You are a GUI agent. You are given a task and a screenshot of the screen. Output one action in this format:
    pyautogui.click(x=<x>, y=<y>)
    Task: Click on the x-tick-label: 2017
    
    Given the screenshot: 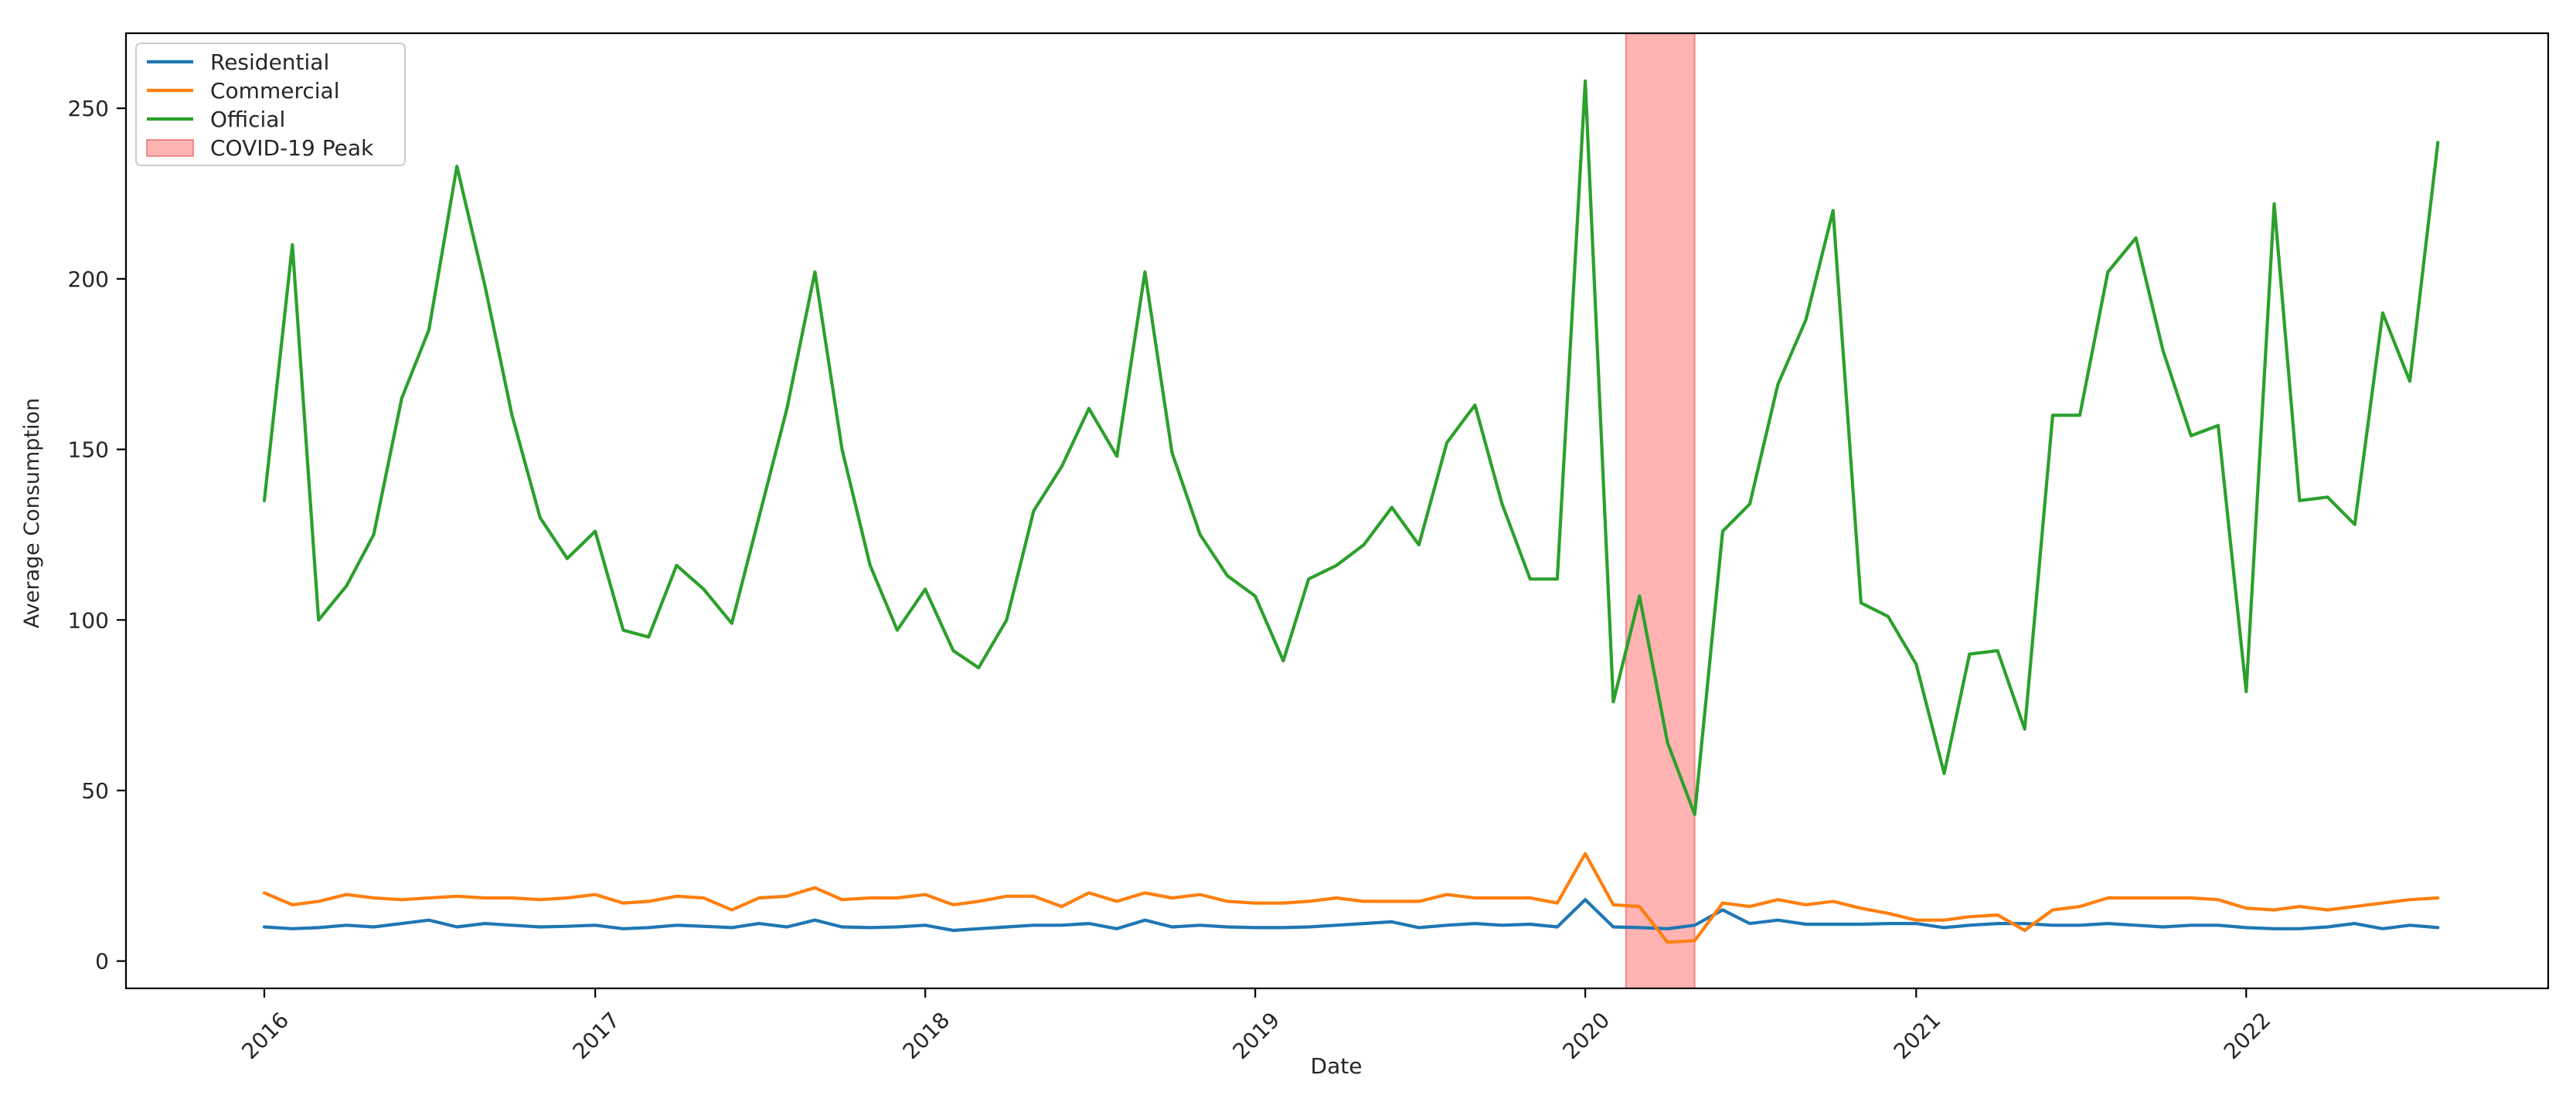 What is the action you would take?
    pyautogui.click(x=596, y=1035)
    